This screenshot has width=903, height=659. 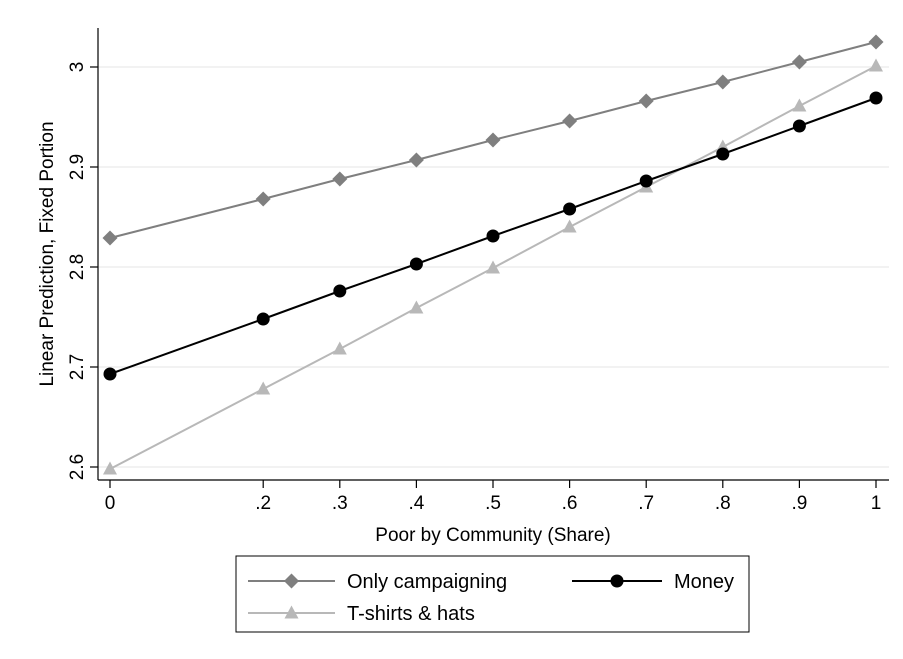 What do you see at coordinates (77, 67) in the screenshot?
I see `y-tick-label: 3` at bounding box center [77, 67].